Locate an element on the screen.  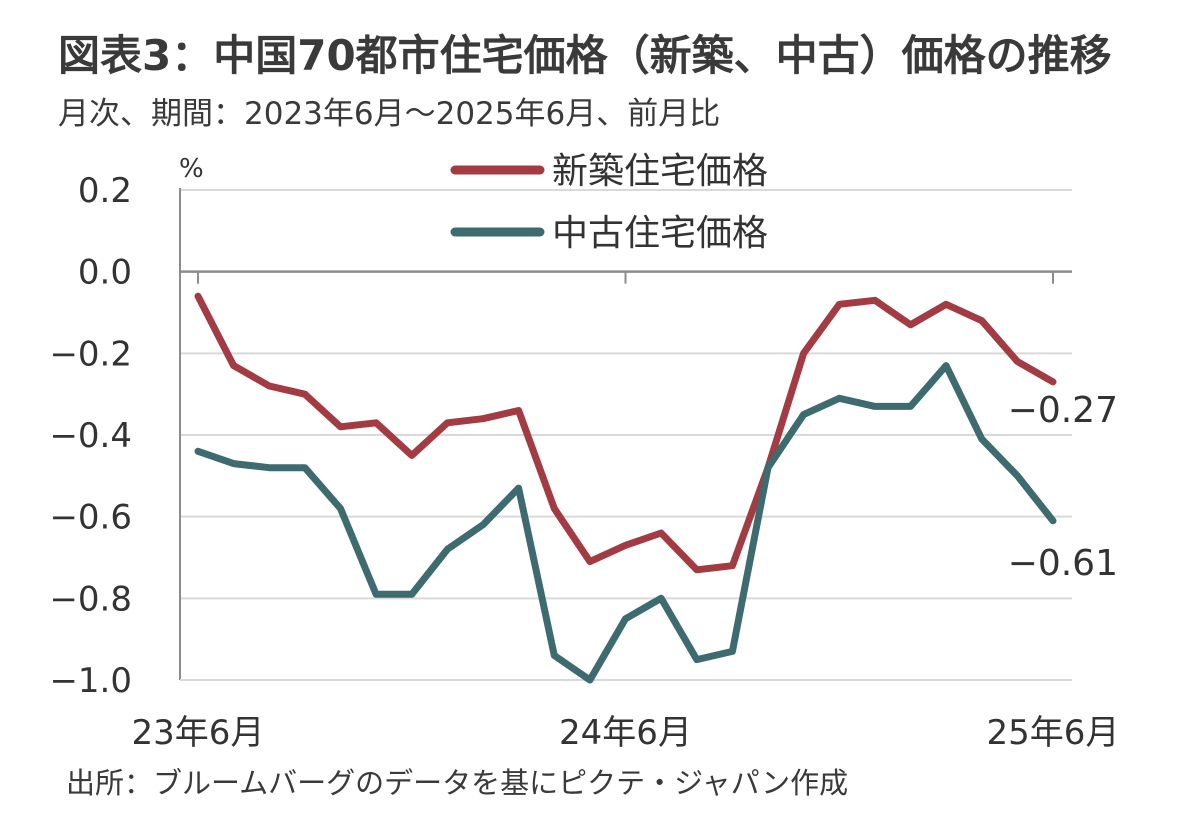
y-tick-label: −0.6 is located at coordinates (90, 518).